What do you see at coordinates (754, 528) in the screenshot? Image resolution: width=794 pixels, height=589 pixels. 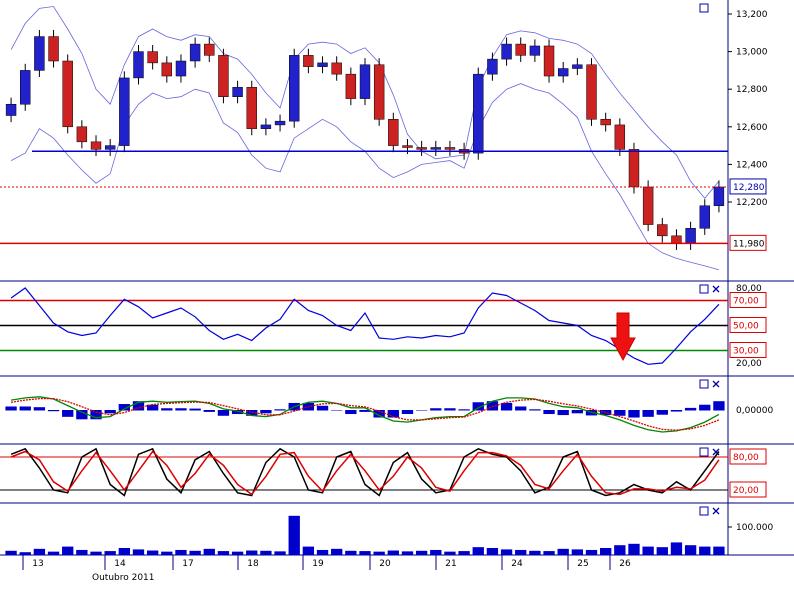 I see `y-tick-label: 100.000` at bounding box center [754, 528].